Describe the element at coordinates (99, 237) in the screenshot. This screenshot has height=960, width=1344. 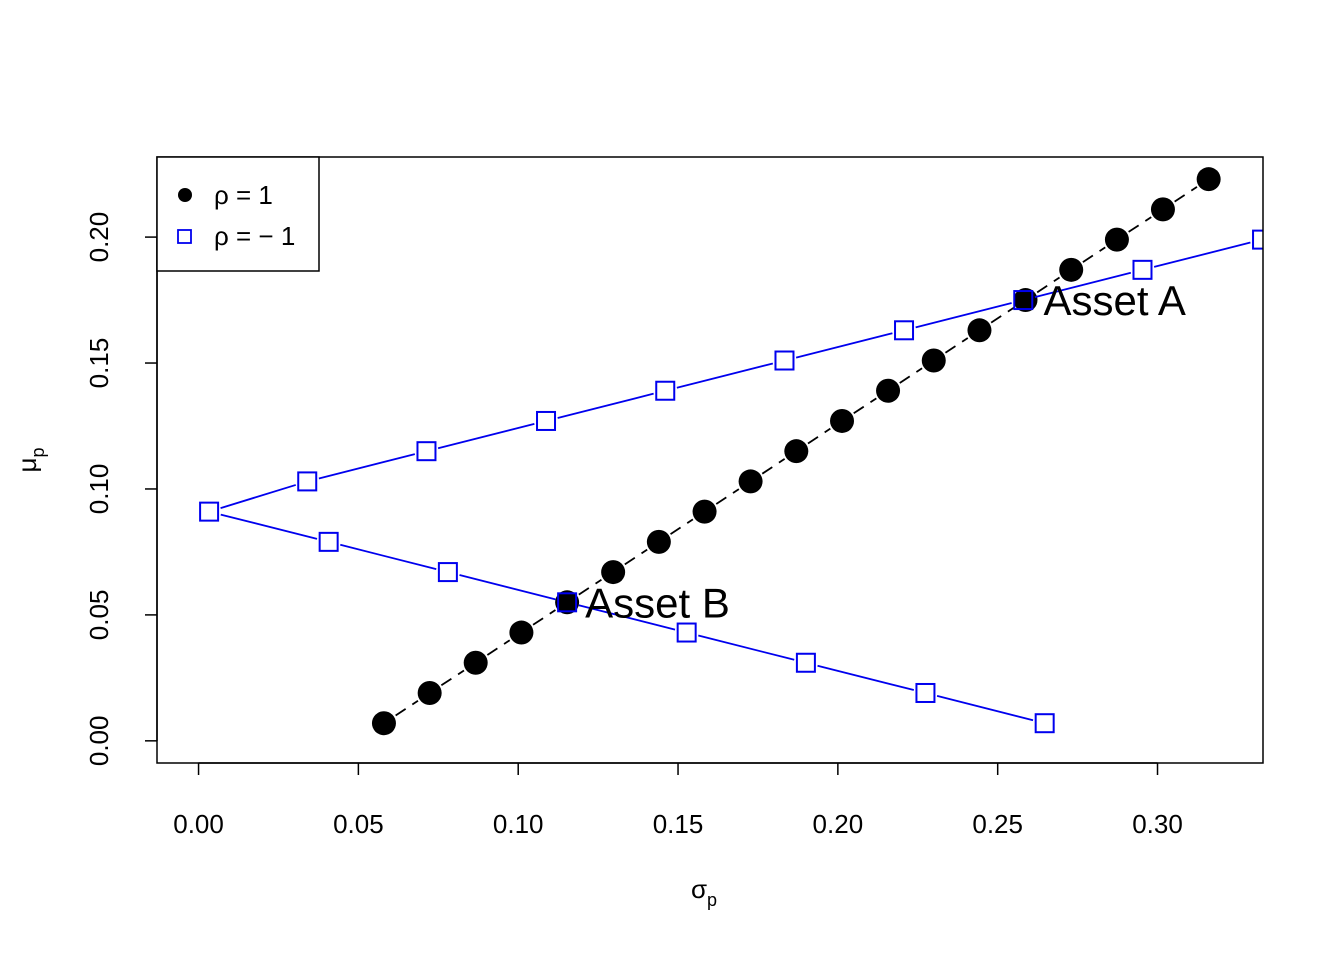
I see `y-tick-label: 0.20` at that location.